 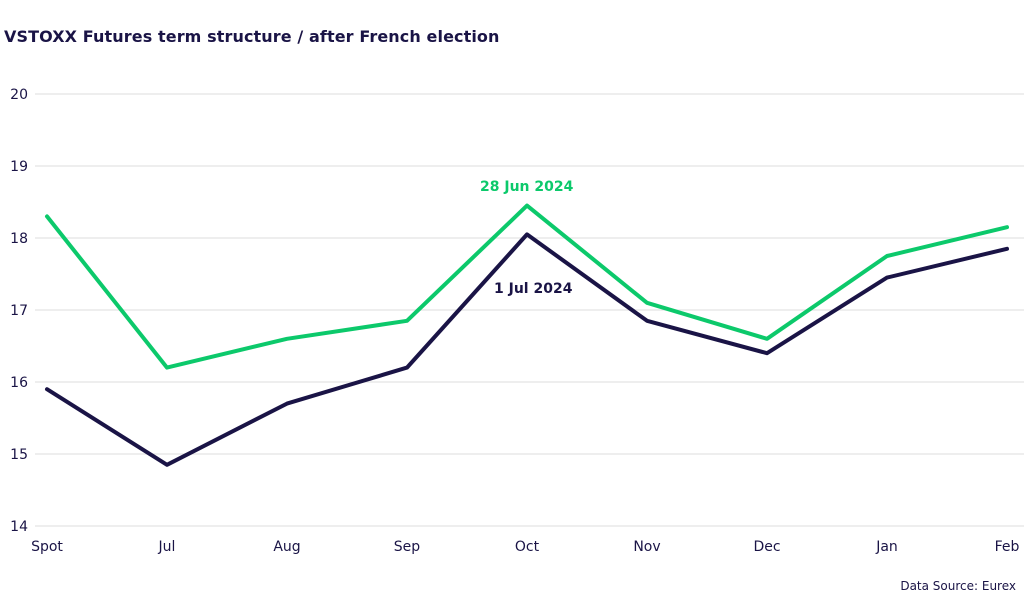 I want to click on x-tick-label: Oct, so click(x=527, y=547).